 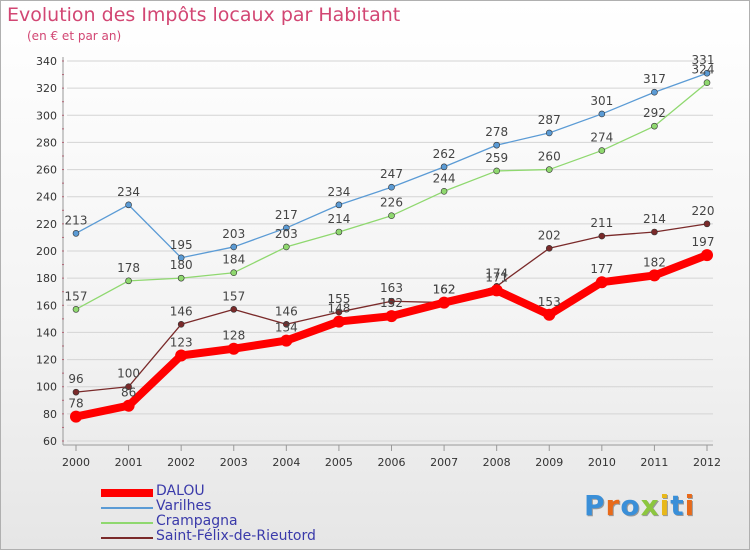 What do you see at coordinates (128, 393) in the screenshot?
I see `data-label-0-1: 86` at bounding box center [128, 393].